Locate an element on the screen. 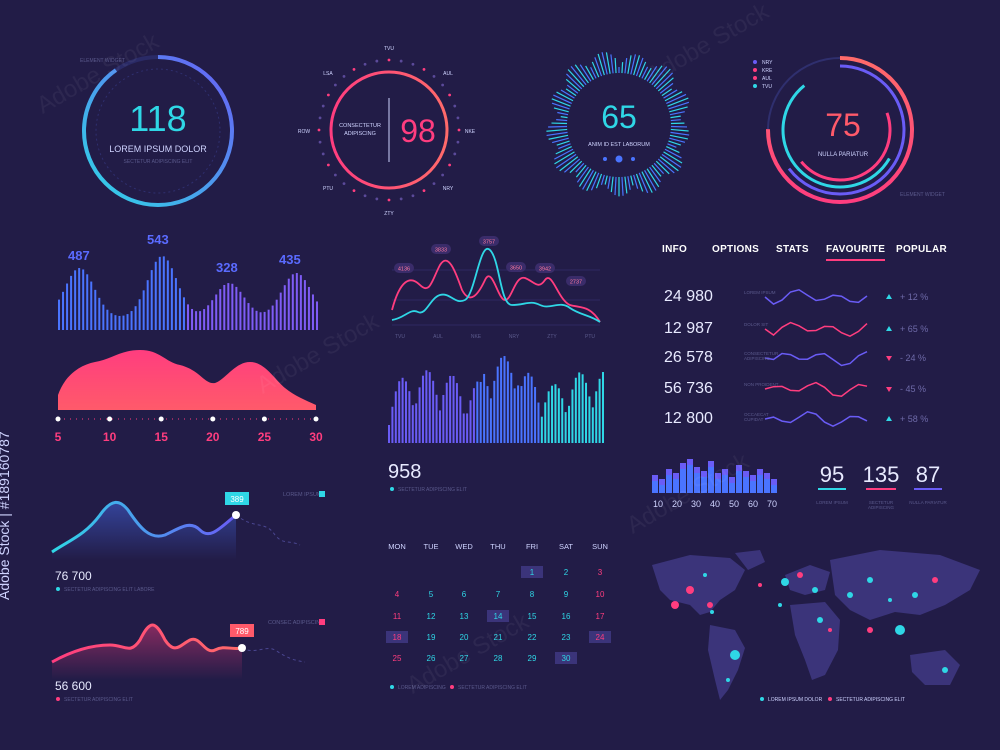 The height and width of the screenshot is (750, 1000). calendar-day: 6 is located at coordinates (464, 594).